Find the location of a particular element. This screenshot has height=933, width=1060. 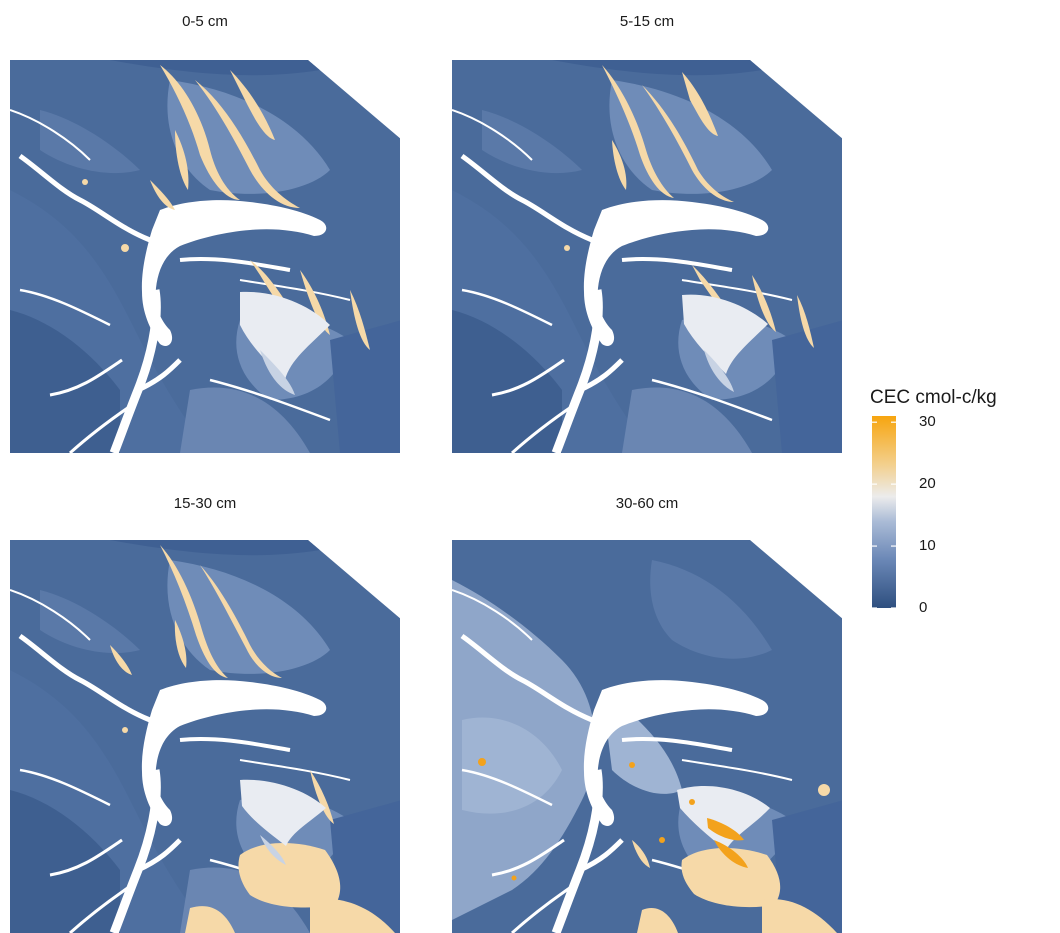

panel-title-30-60: 30-60 cm is located at coordinates (647, 503).